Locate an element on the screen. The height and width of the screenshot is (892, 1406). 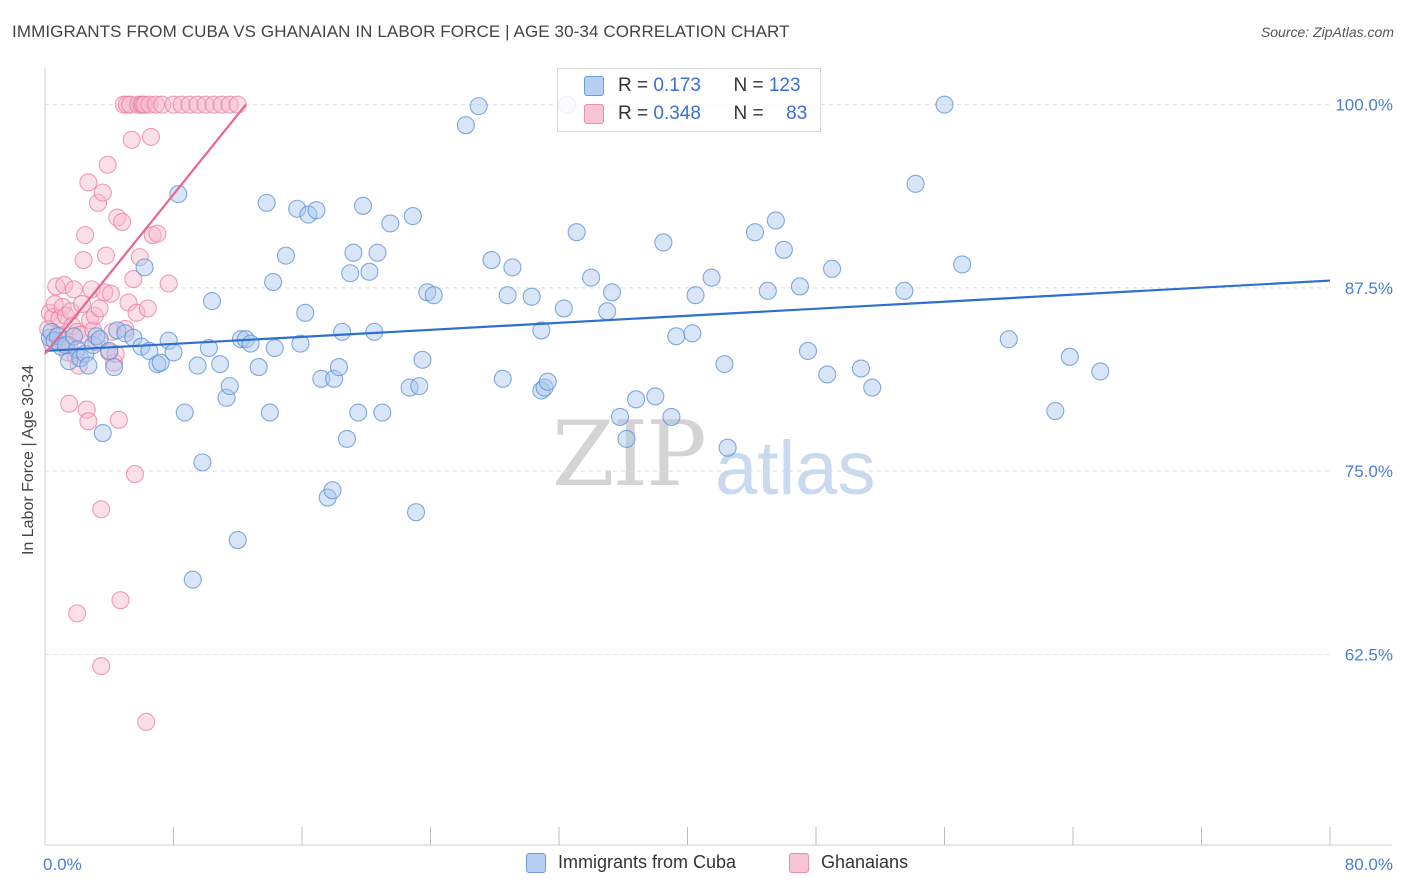
n-label: N = is located at coordinates (751, 113).